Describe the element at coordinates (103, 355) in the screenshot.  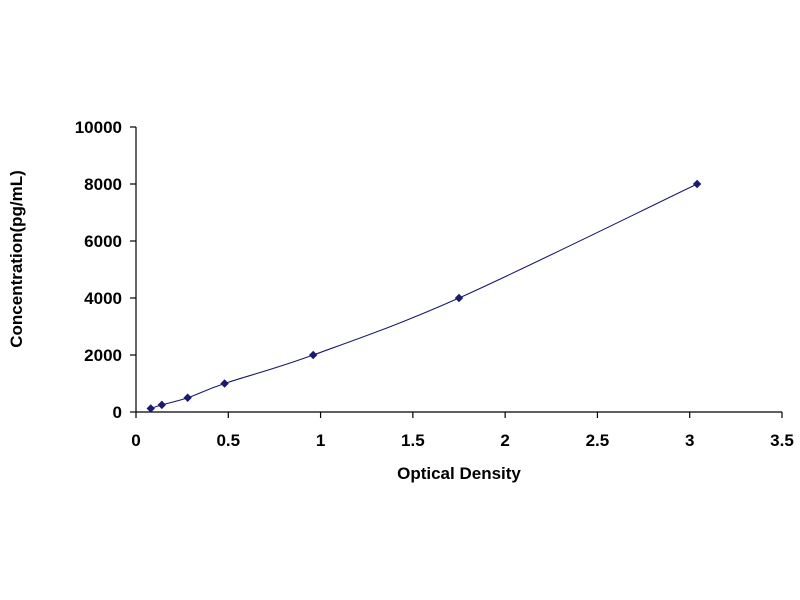
I see `y-tick-label: 2000` at that location.